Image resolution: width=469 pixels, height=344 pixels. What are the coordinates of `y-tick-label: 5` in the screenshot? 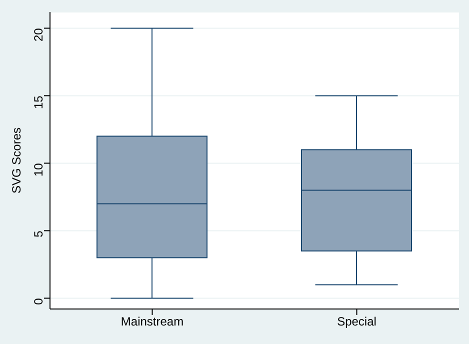 It's located at (38, 234).